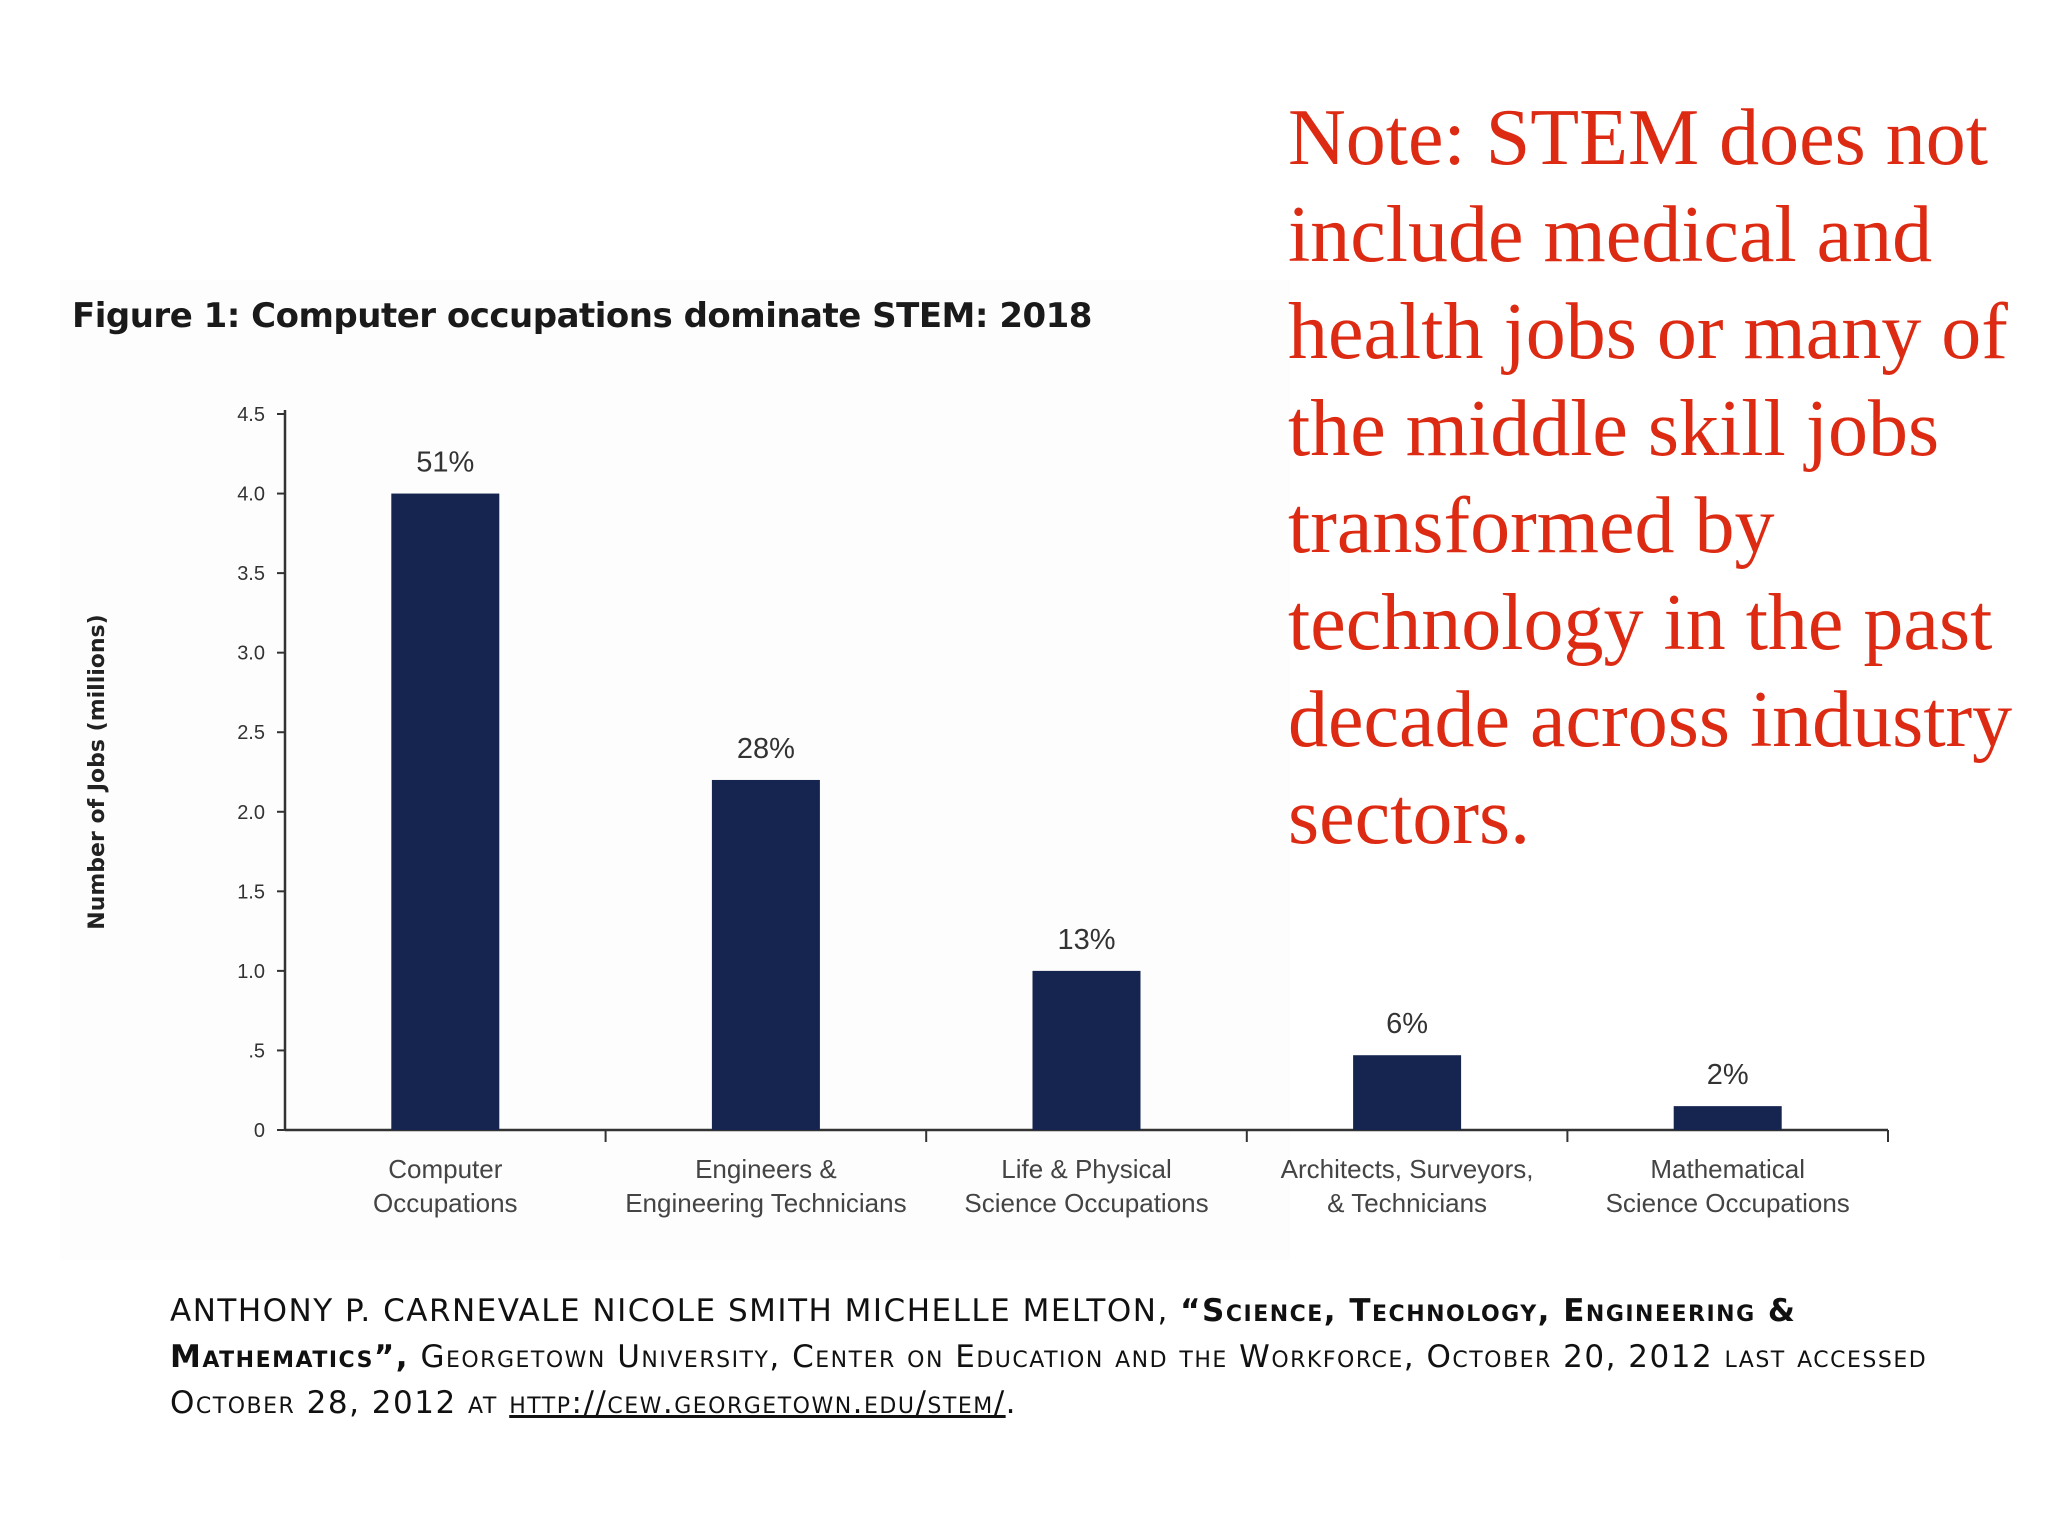 The width and height of the screenshot is (2048, 1536). What do you see at coordinates (445, 1203) in the screenshot?
I see `x-tick-label: Occupations` at bounding box center [445, 1203].